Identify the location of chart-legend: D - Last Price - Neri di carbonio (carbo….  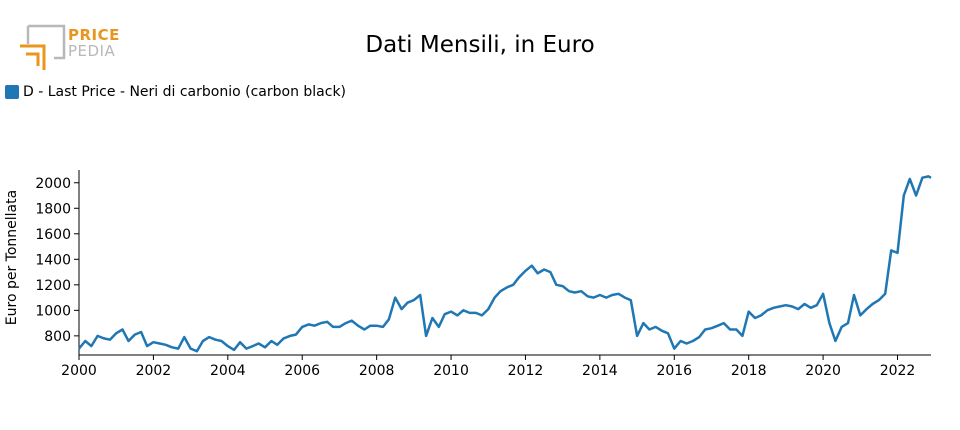
(175, 92).